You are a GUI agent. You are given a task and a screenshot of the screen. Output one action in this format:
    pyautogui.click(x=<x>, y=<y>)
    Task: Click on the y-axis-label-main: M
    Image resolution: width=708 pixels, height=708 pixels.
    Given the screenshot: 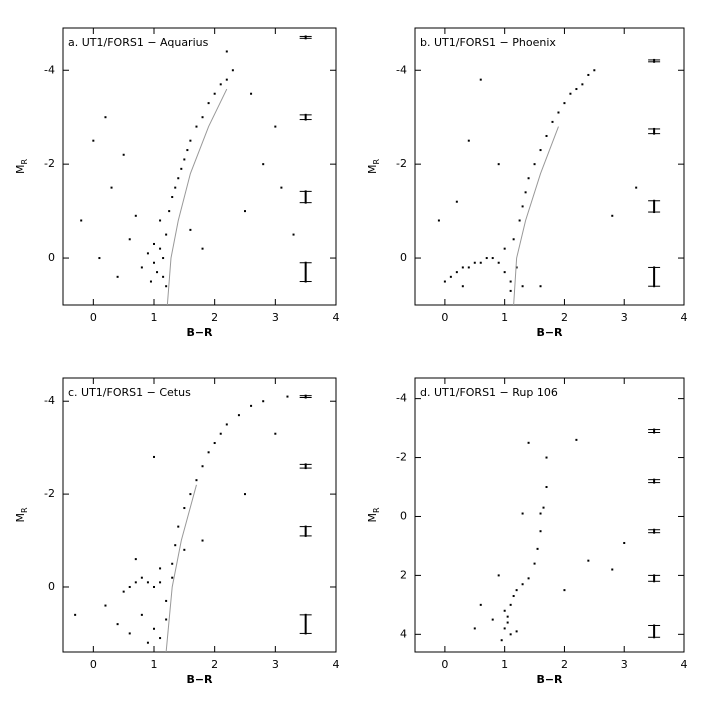 What is the action you would take?
    pyautogui.click(x=20, y=518)
    